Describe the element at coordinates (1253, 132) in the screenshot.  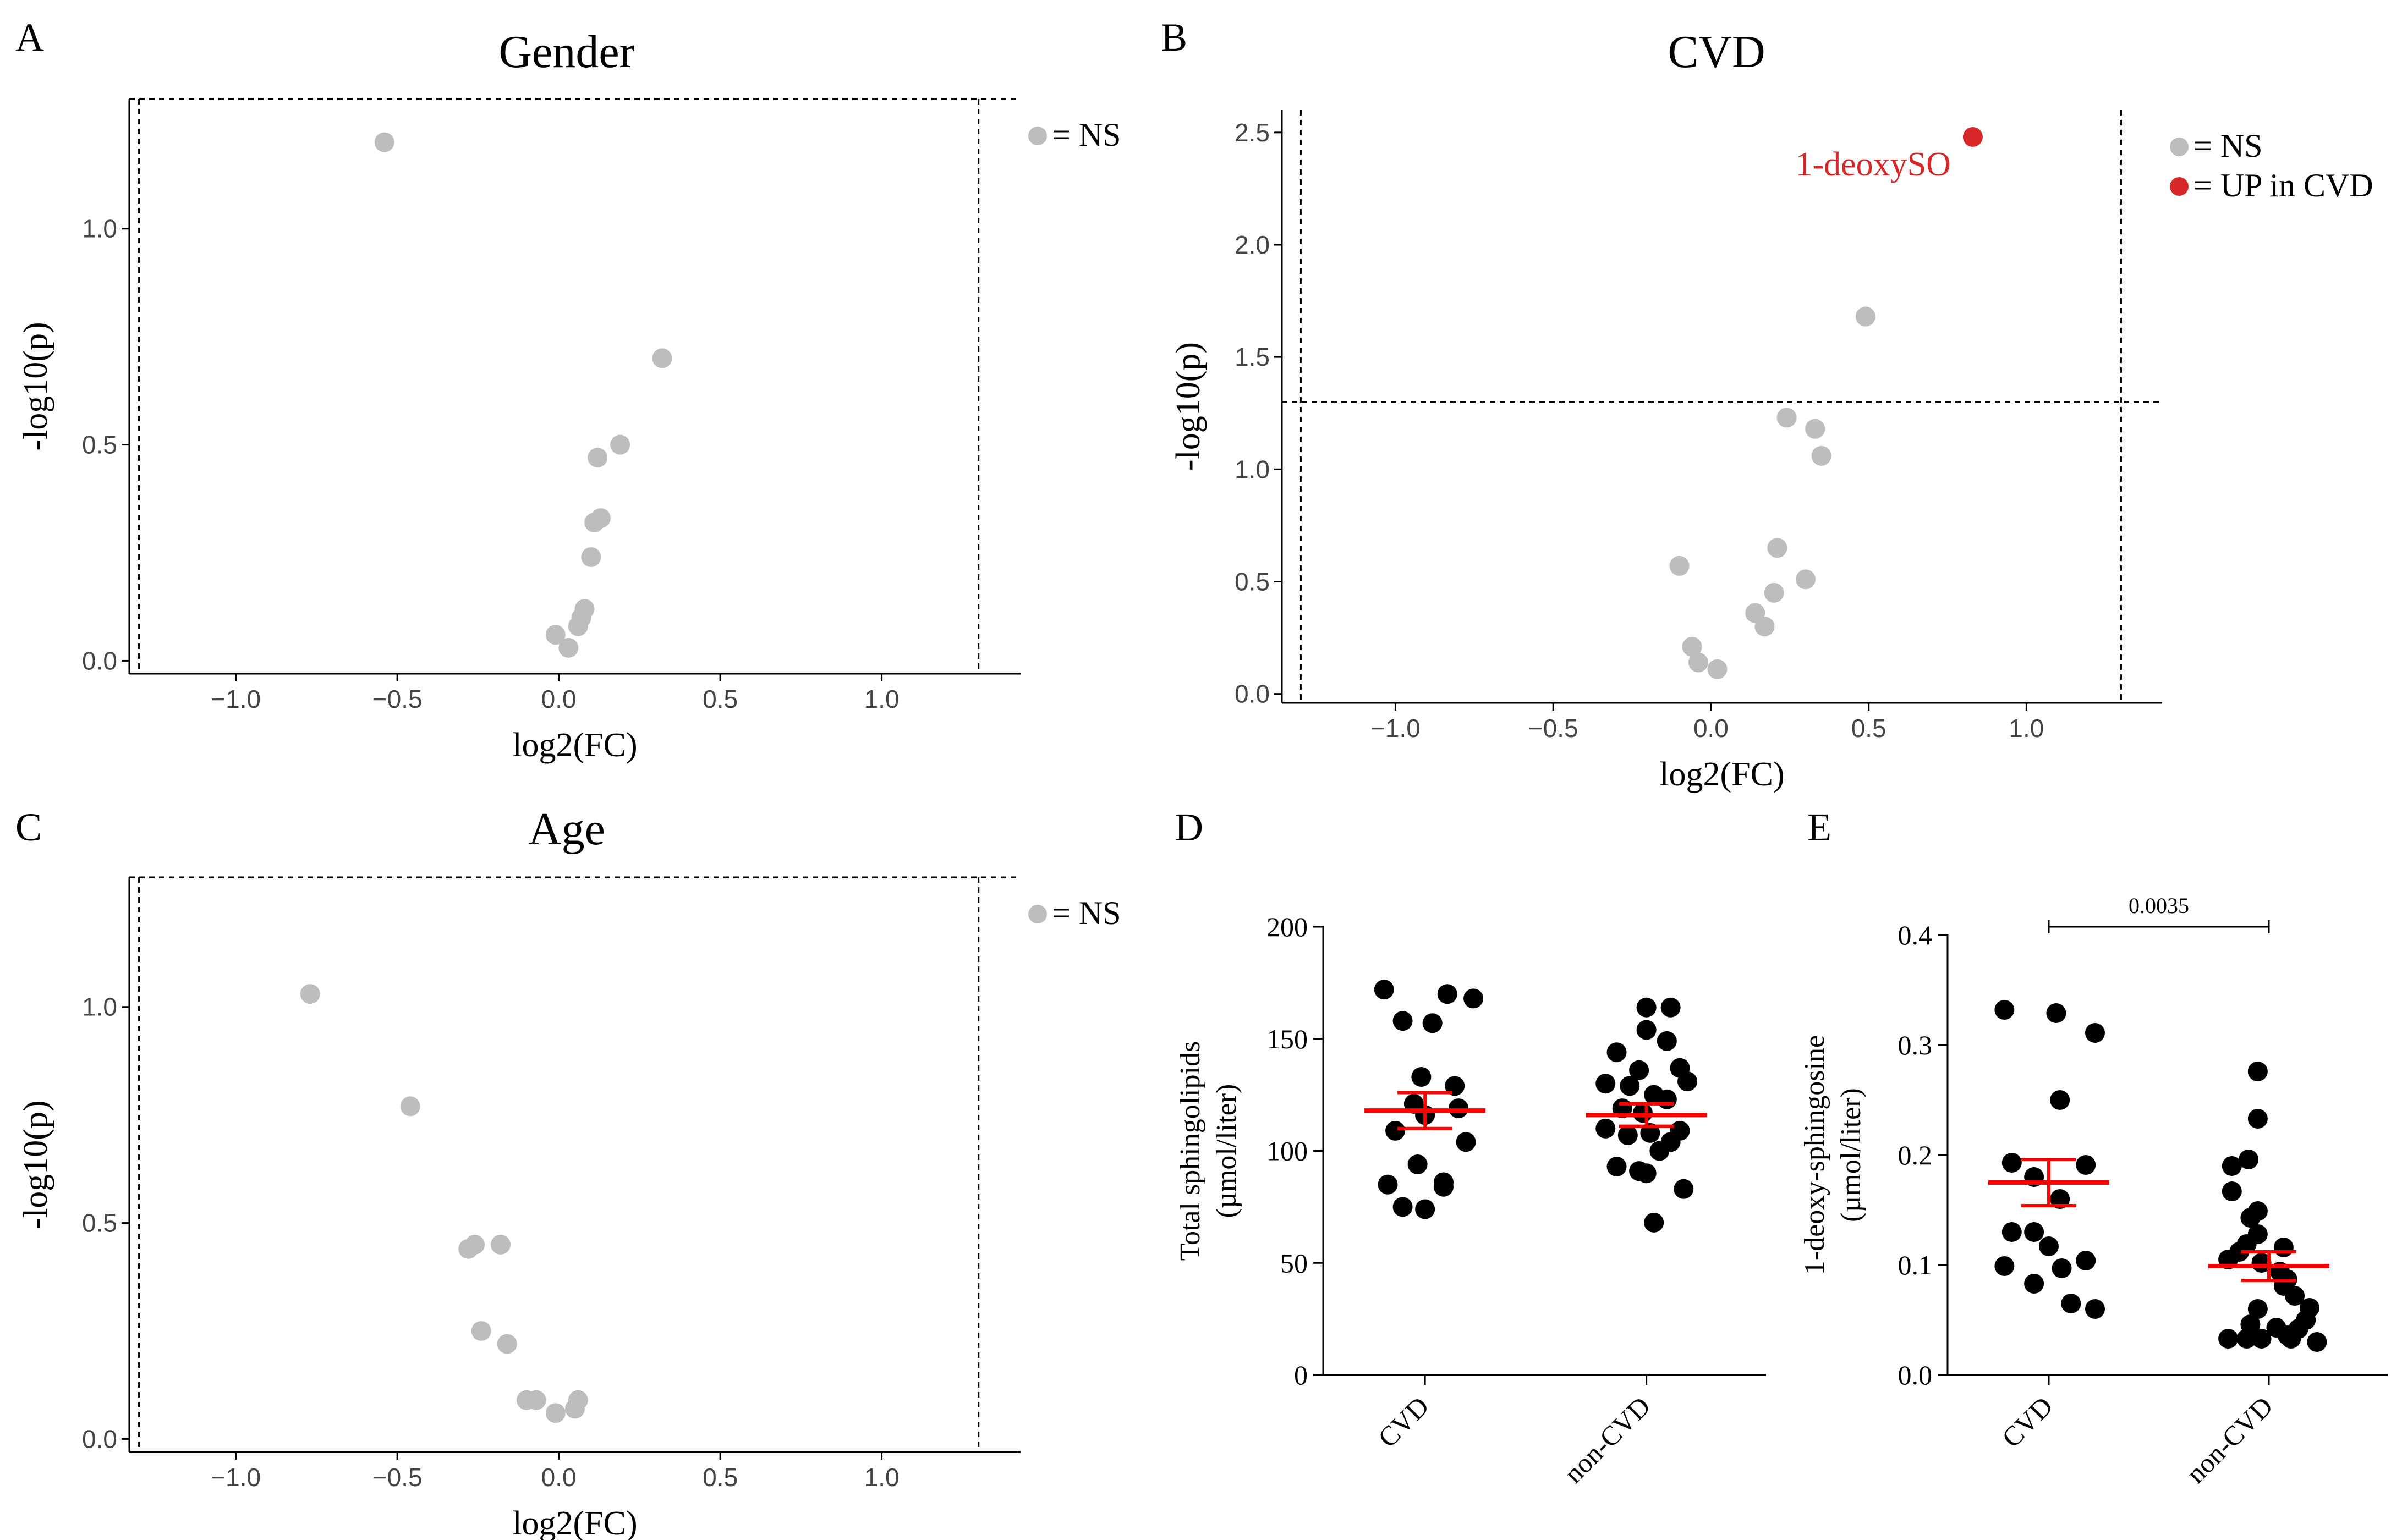
I see `y-tick-label: 2.5` at that location.